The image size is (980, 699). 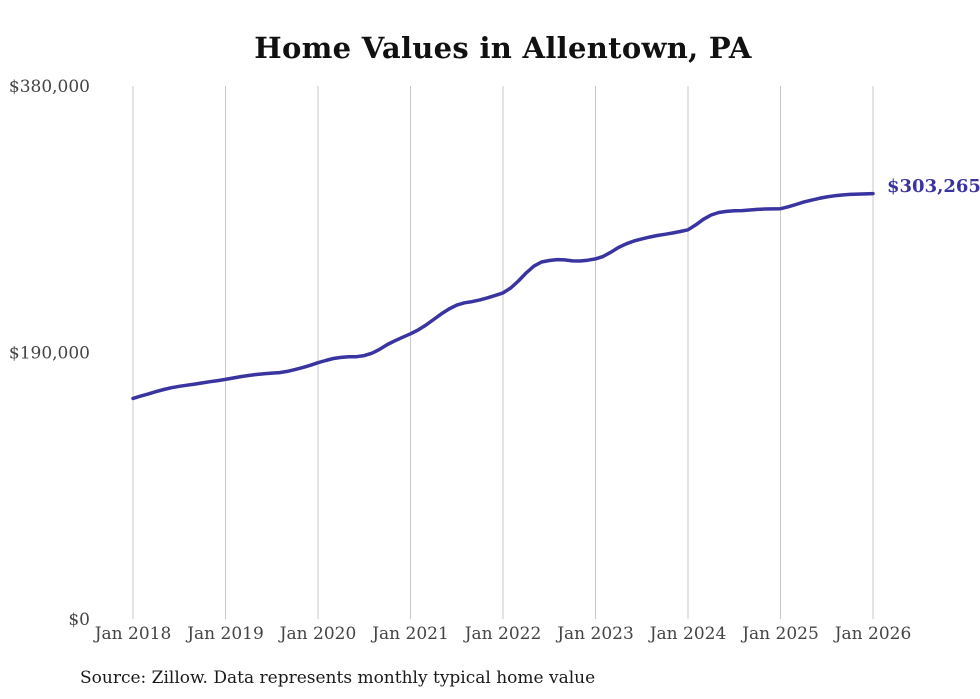 I want to click on x-tick-label: Jan 2022, so click(x=502, y=634).